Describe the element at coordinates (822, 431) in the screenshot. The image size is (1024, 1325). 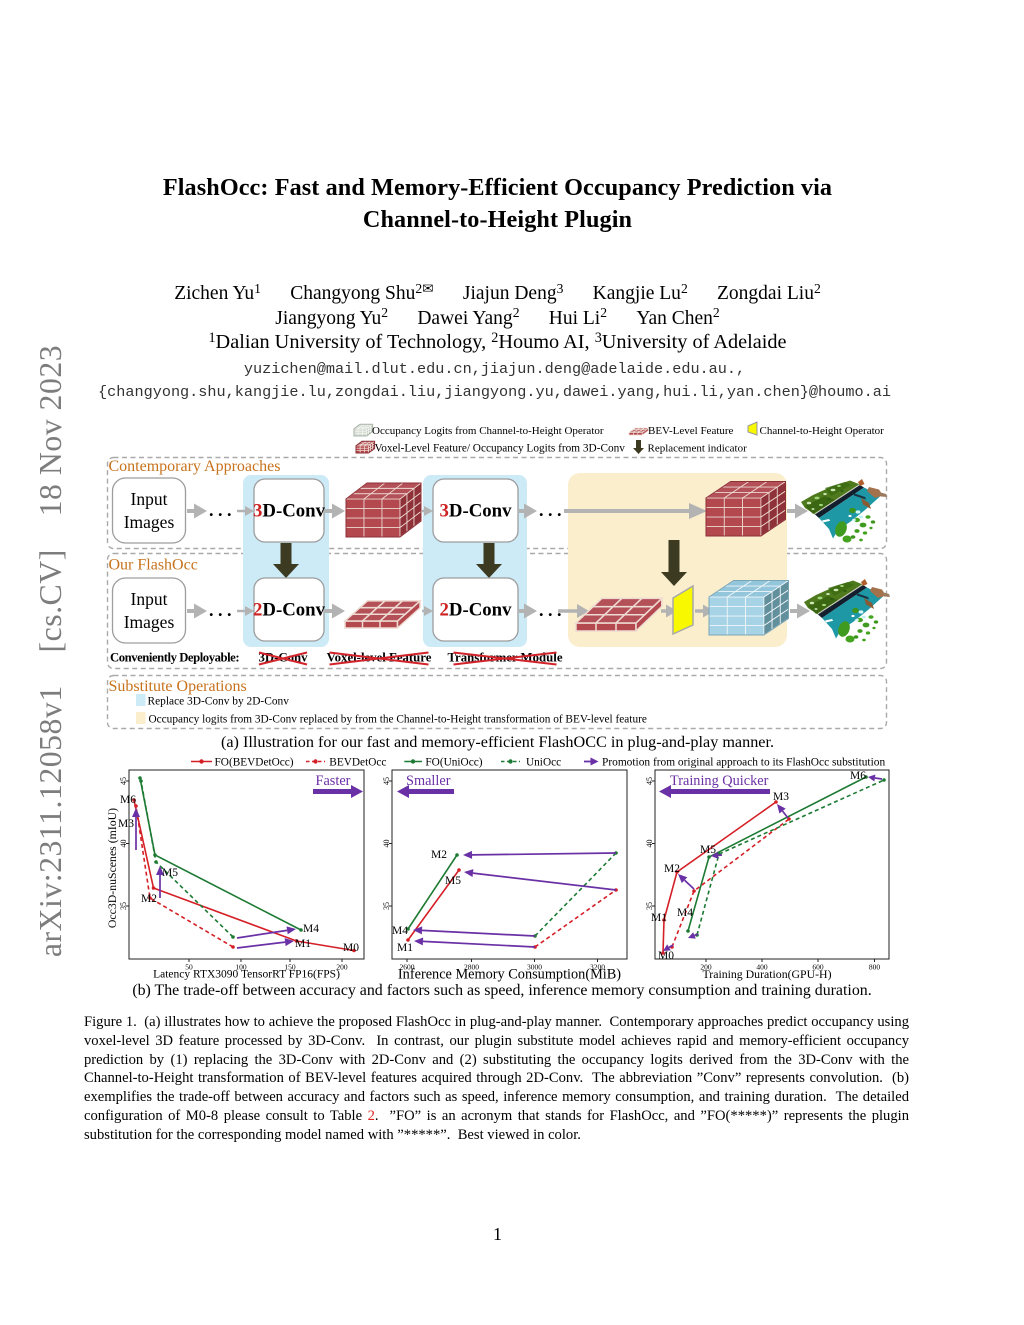
I see `svg-text: Channel-to-Height Operator` at that location.